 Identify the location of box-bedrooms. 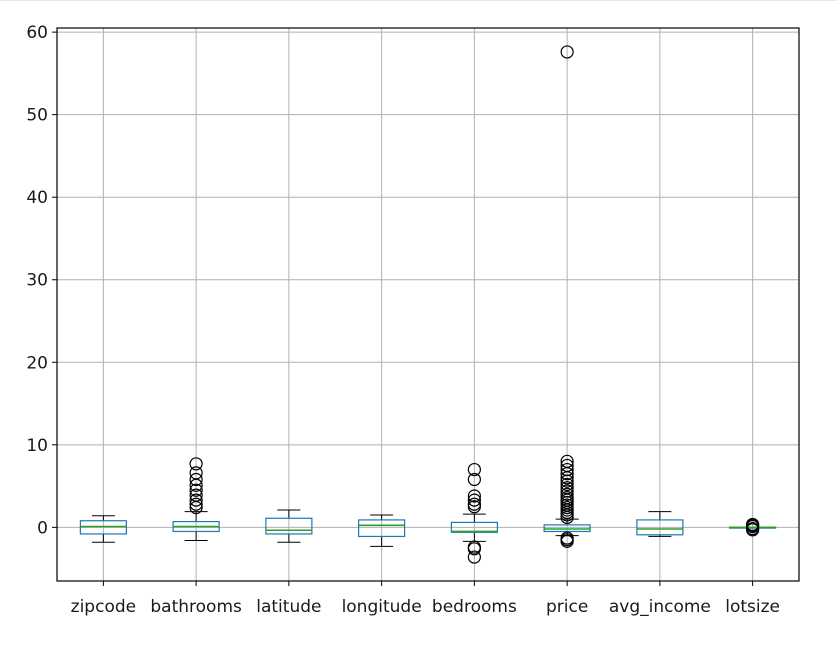
(474, 513).